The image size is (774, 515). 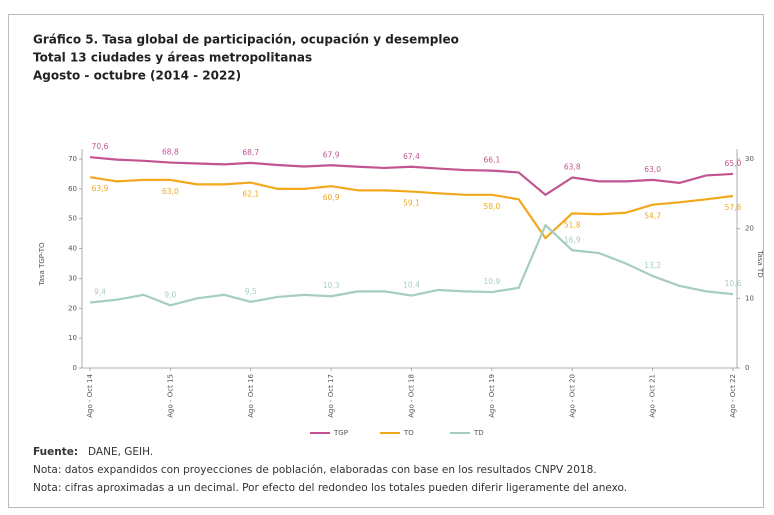 What do you see at coordinates (652, 265) in the screenshot?
I see `data-label: 13,2` at bounding box center [652, 265].